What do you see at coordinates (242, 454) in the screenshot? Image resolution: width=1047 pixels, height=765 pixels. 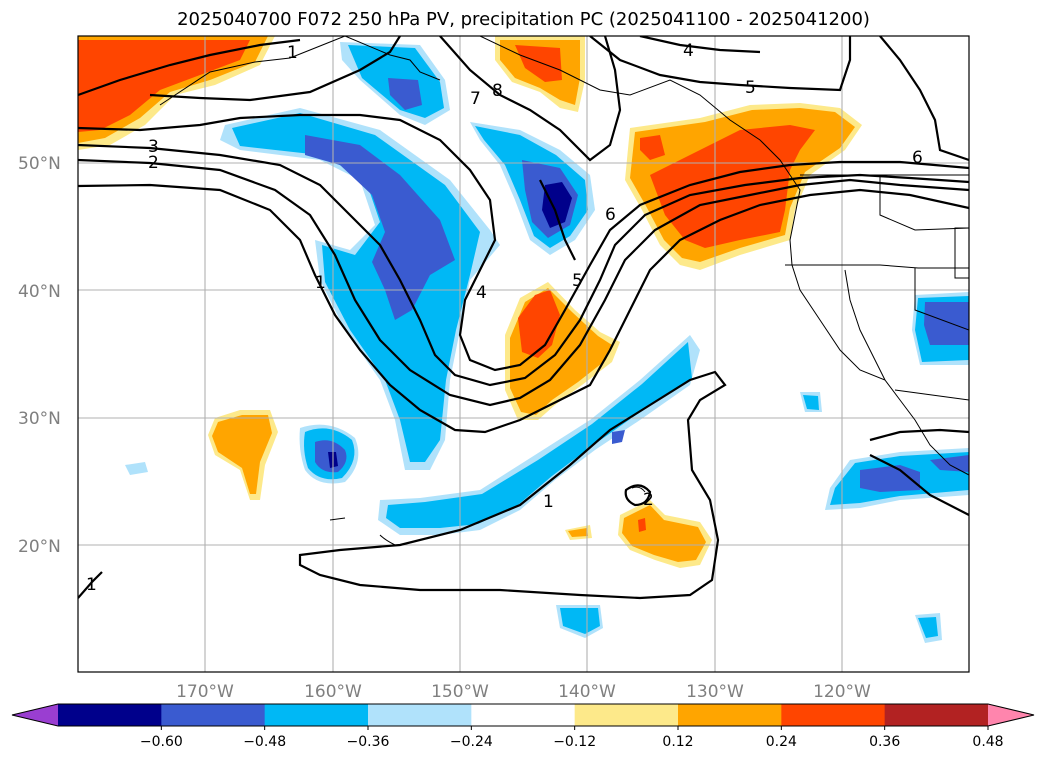 I see `positive-anomaly-orange-west` at bounding box center [242, 454].